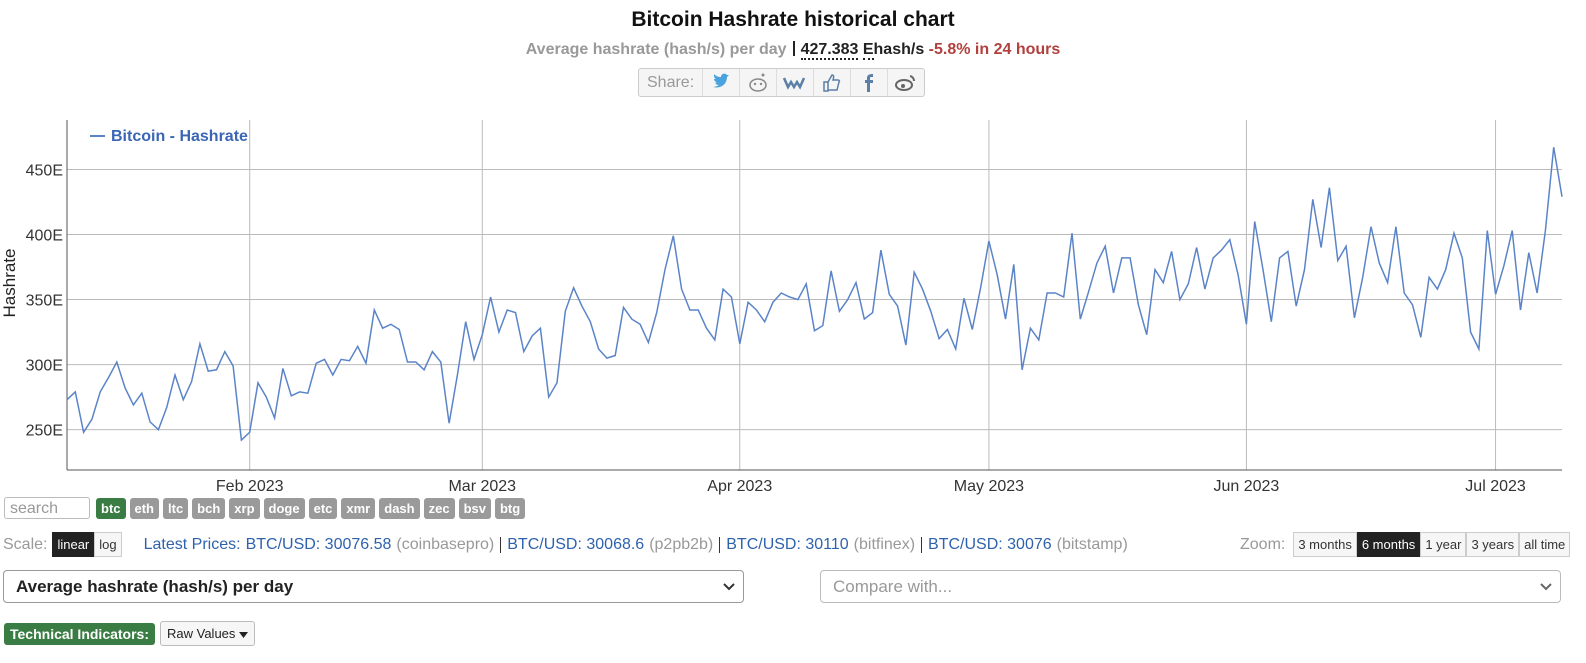  I want to click on coin-button: btc, so click(111, 508).